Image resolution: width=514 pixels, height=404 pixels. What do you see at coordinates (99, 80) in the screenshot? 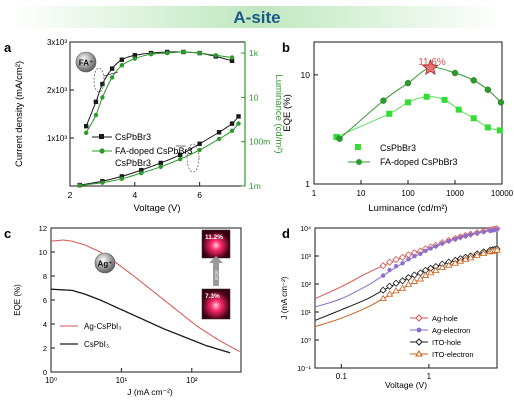
I see `annotation-ellipse-lum` at bounding box center [99, 80].